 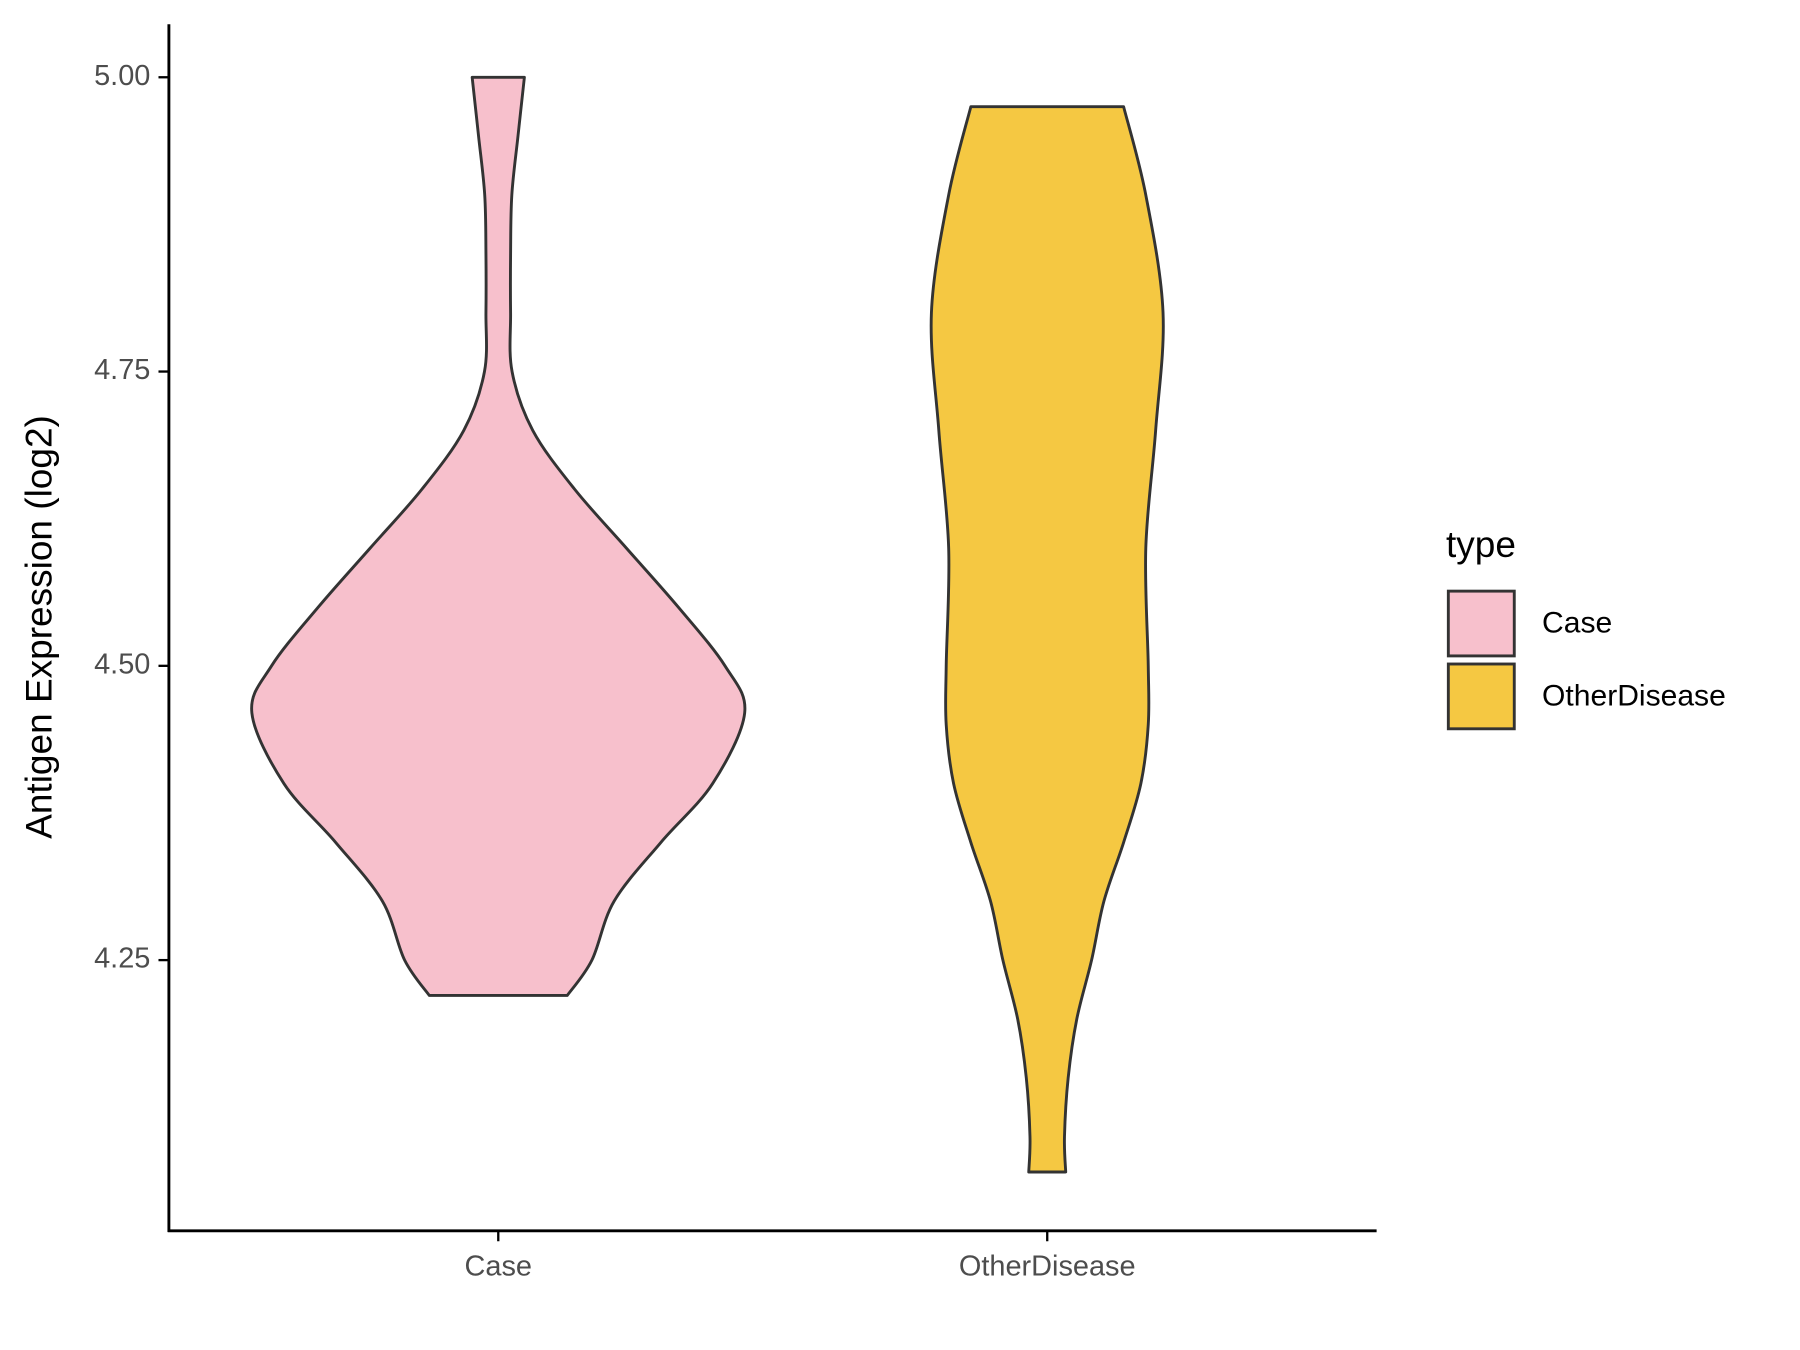 I want to click on y-tick-label: 4.25, so click(x=122, y=959).